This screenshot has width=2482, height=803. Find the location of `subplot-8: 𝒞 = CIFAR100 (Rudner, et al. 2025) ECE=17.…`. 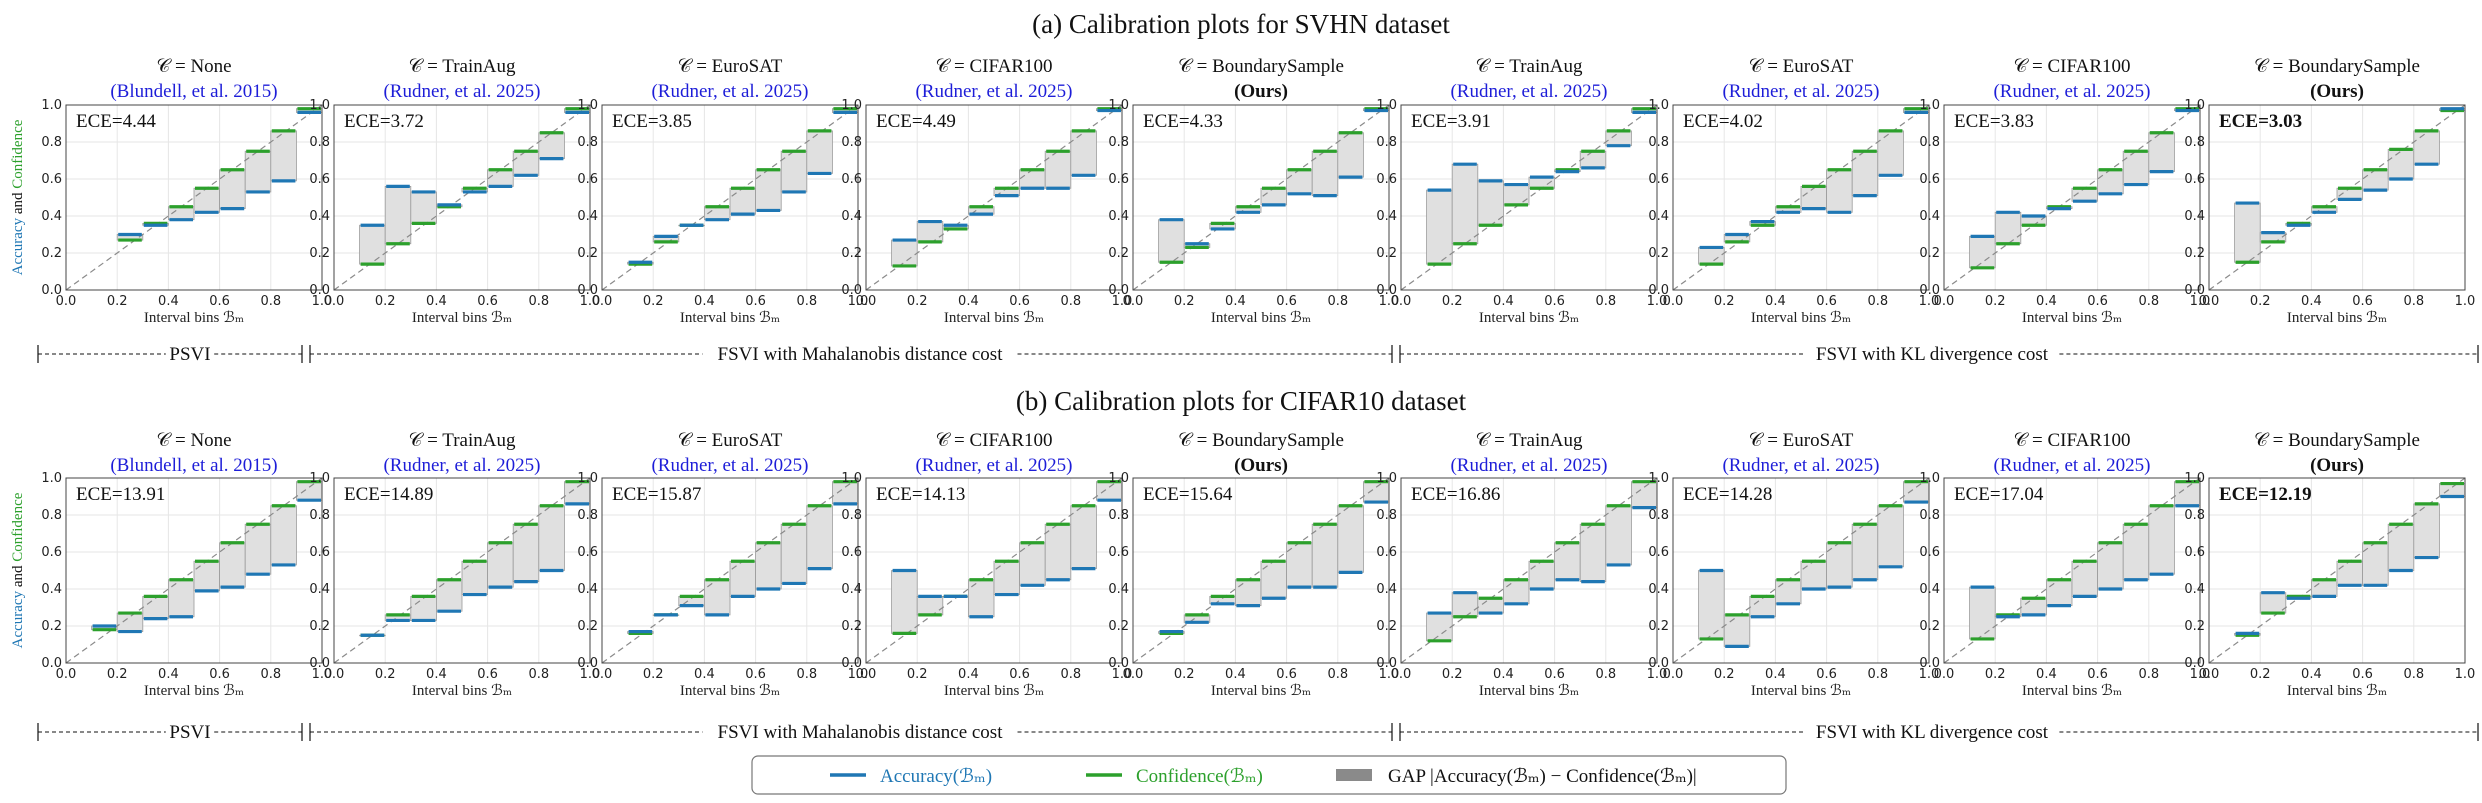

subplot-8: 𝒞 = CIFAR100 (Rudner, et al. 2025) ECE=17.… is located at coordinates (2064, 564).